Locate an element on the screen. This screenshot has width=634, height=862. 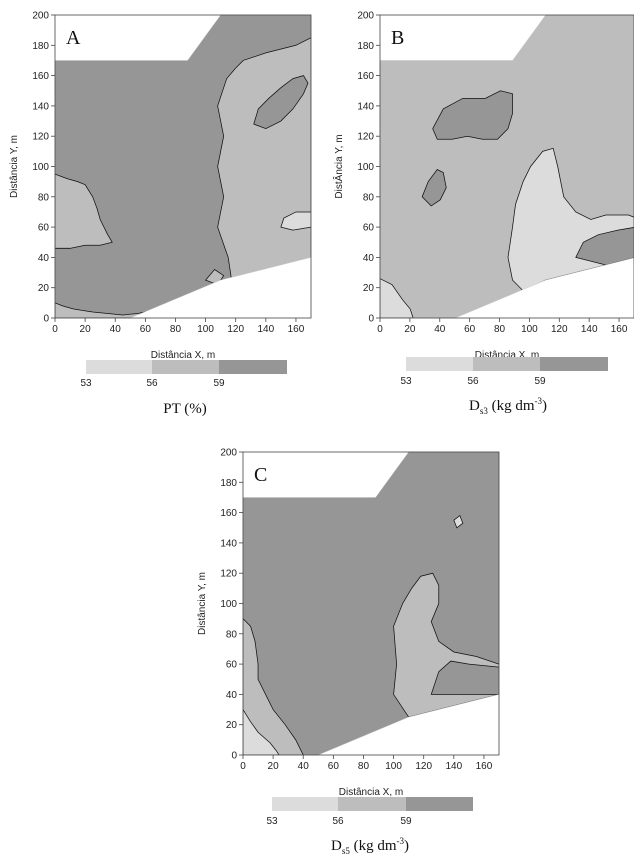
panel-c-x-tick-label: 80 is located at coordinates (364, 766).